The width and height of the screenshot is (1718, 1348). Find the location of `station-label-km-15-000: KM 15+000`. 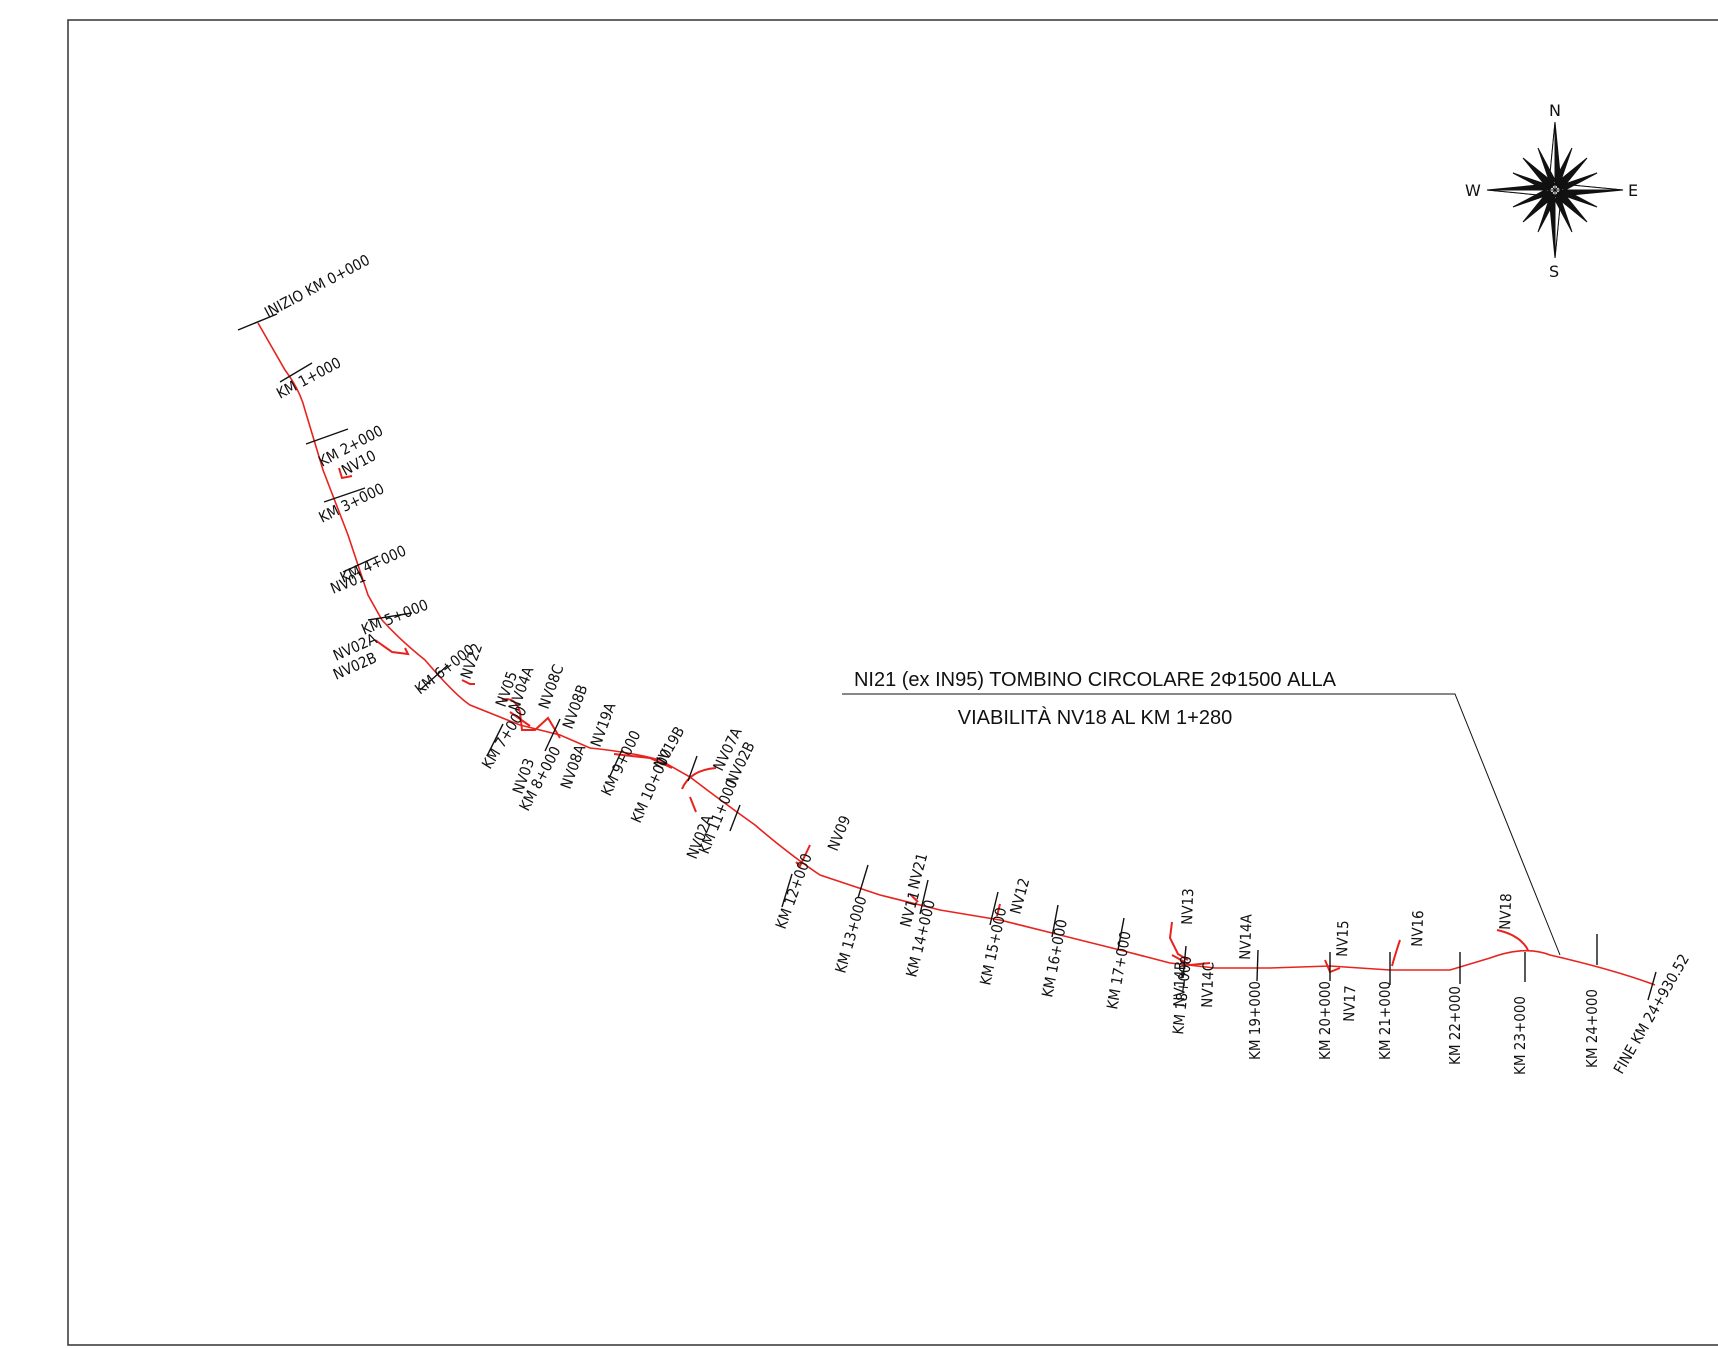

station-label-km-15-000: KM 15+000 is located at coordinates (993, 946).